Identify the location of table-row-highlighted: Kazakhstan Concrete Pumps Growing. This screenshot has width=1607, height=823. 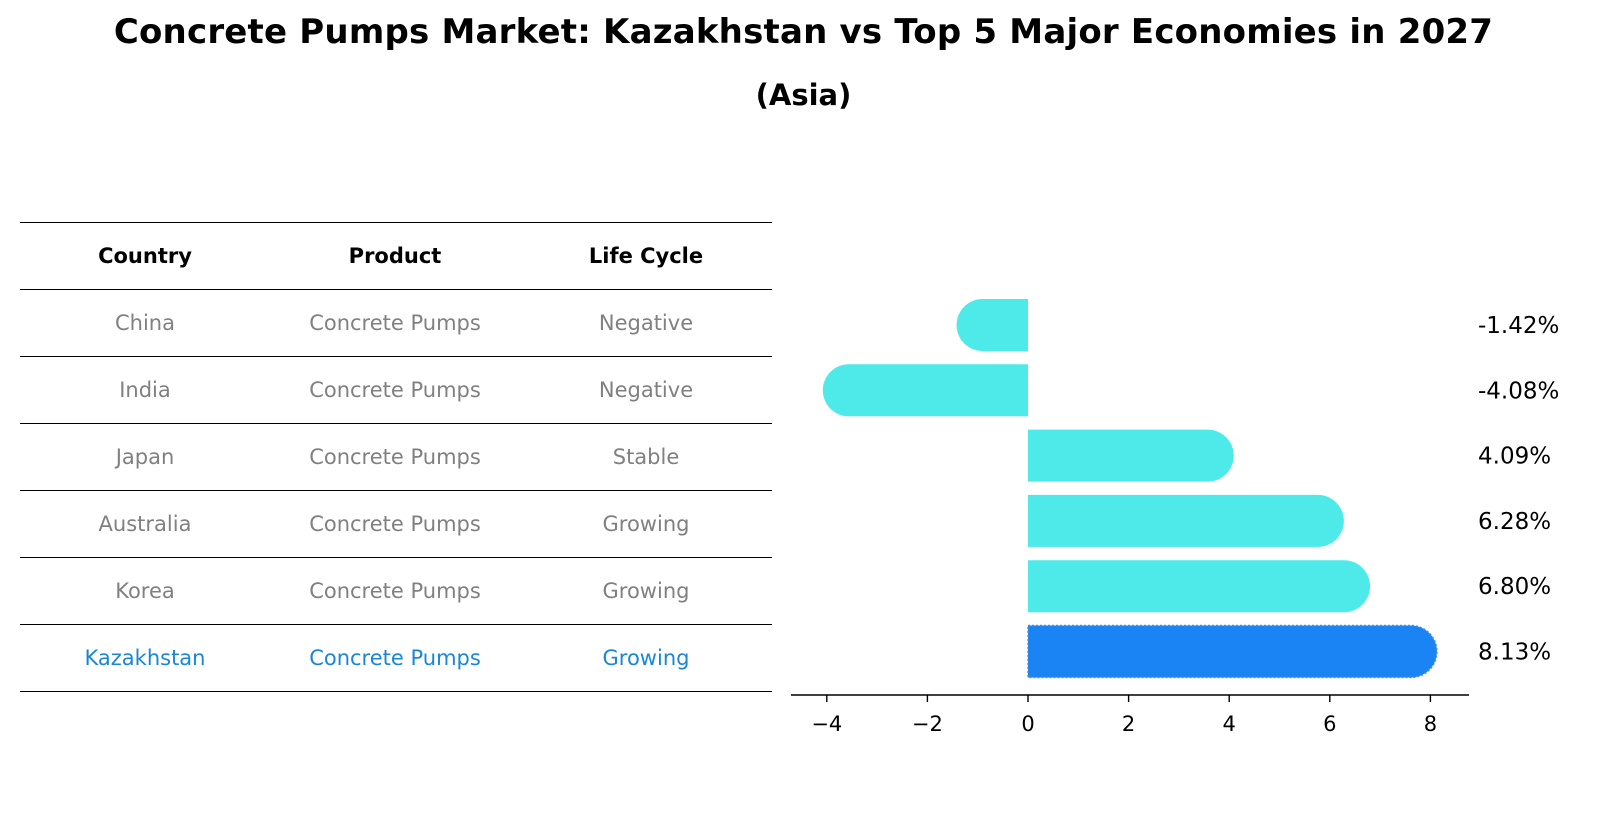
(396, 658).